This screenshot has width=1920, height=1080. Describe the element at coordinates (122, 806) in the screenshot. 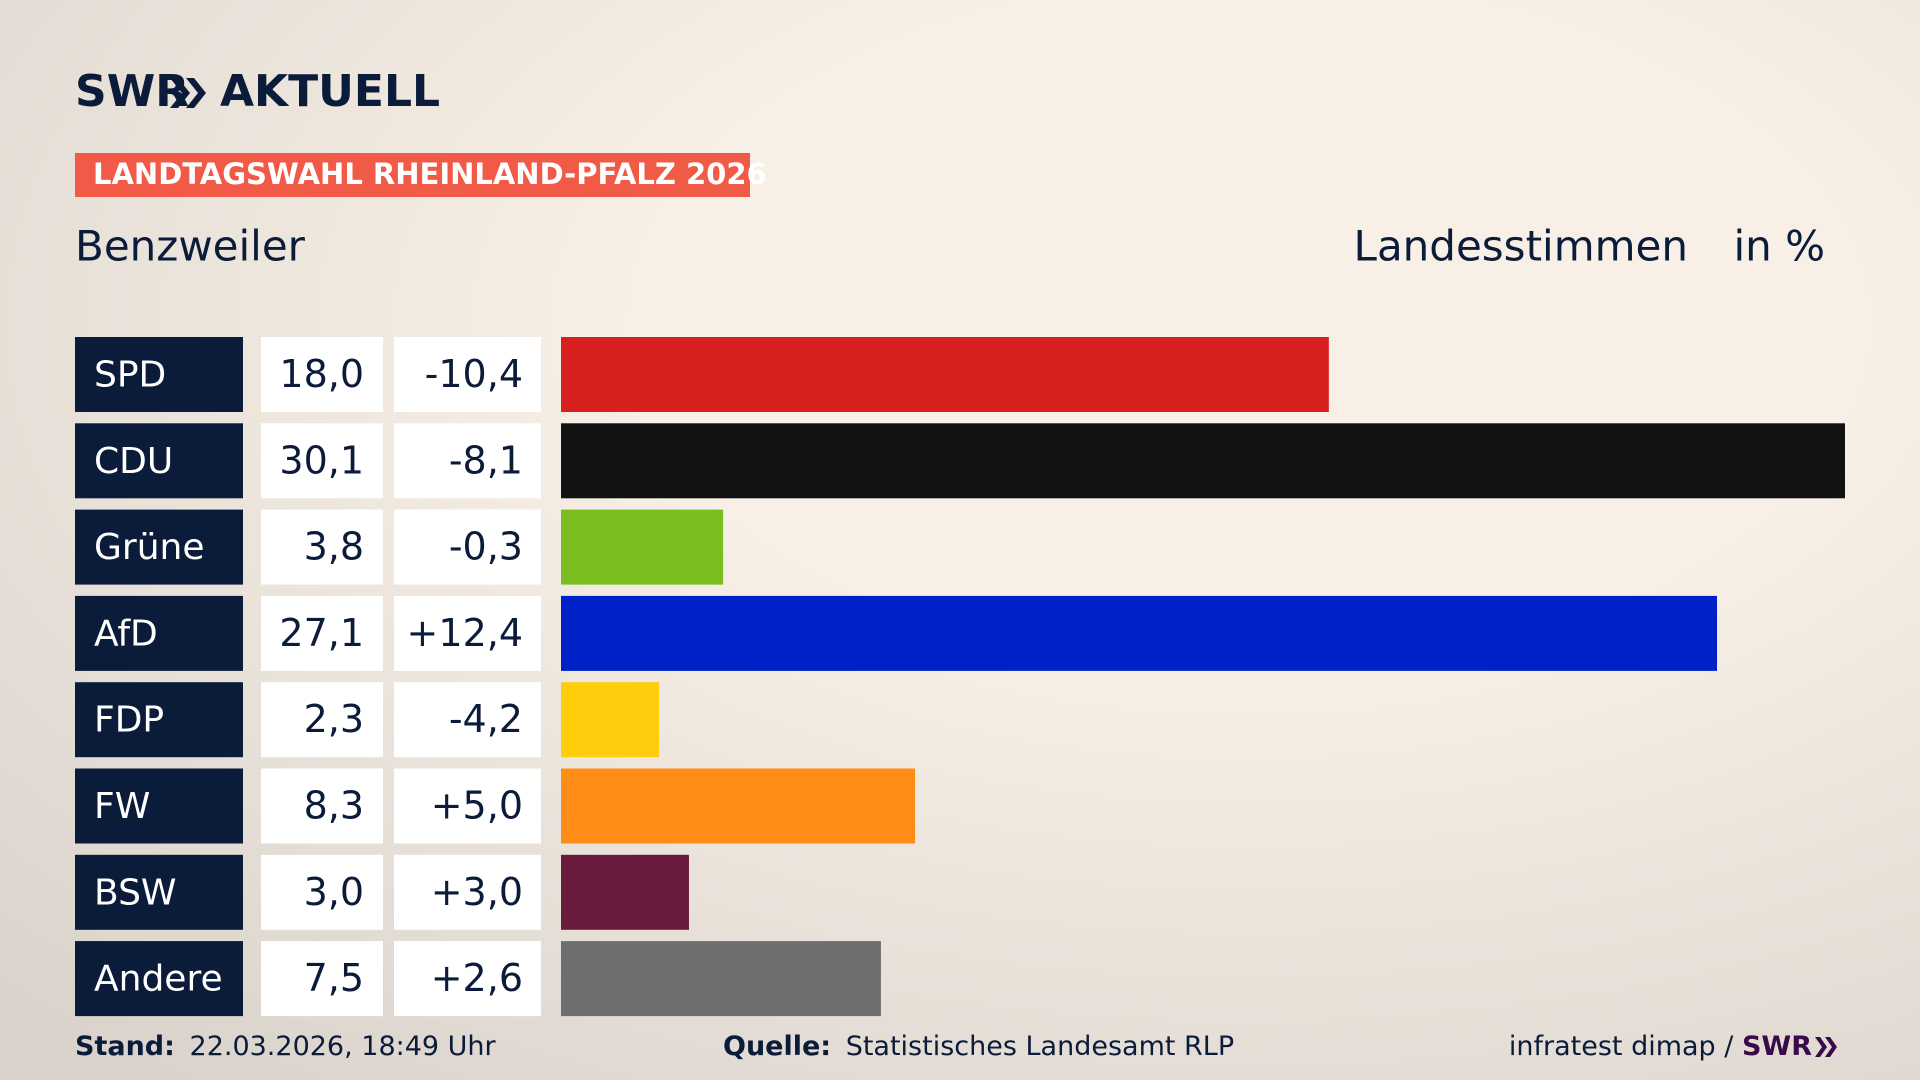

I see `party-label: FW` at that location.